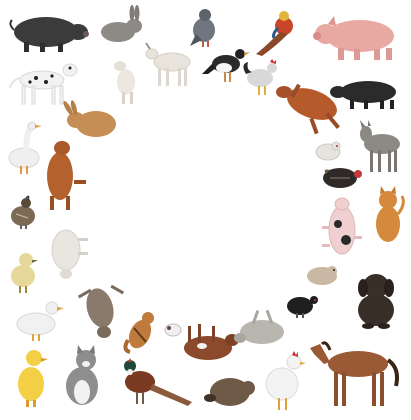 The width and height of the screenshot is (411, 420). Describe the element at coordinates (284, 381) in the screenshot. I see `white-hen` at that location.